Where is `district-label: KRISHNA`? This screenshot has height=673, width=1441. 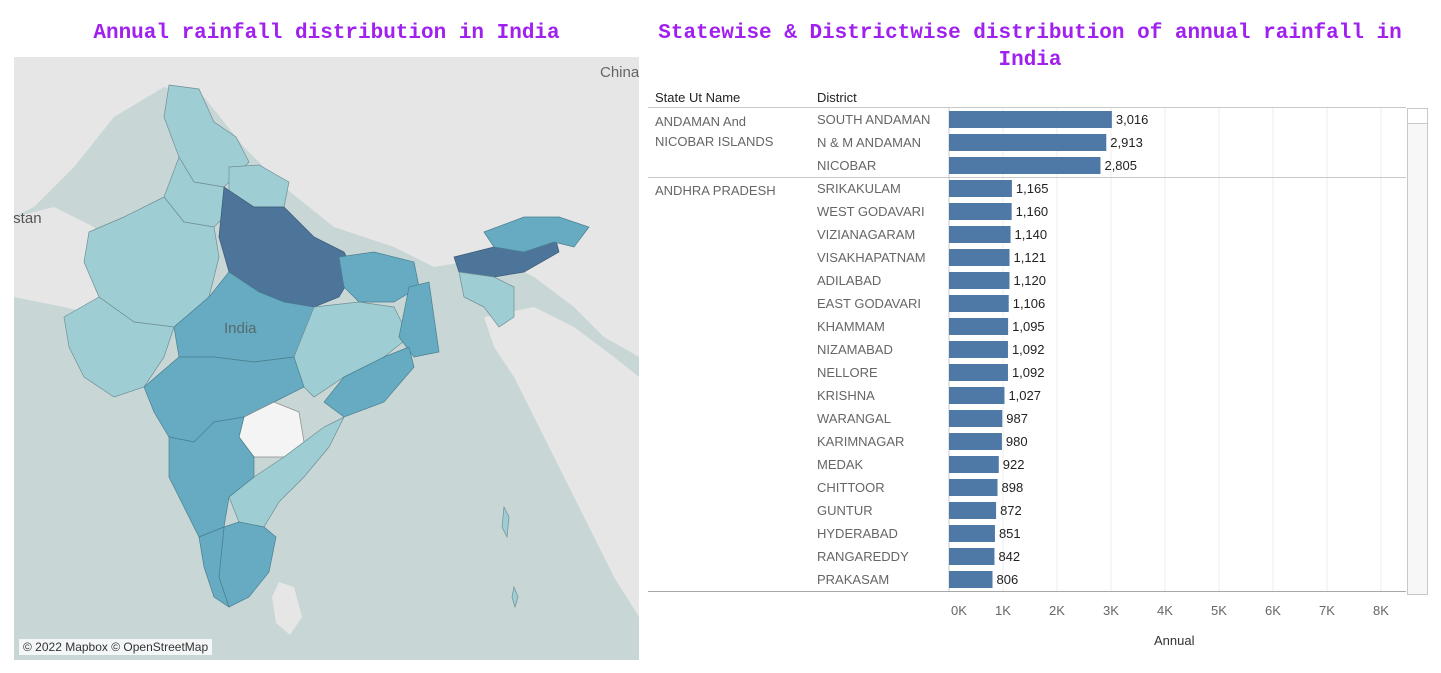
district-label: KRISHNA is located at coordinates (846, 395).